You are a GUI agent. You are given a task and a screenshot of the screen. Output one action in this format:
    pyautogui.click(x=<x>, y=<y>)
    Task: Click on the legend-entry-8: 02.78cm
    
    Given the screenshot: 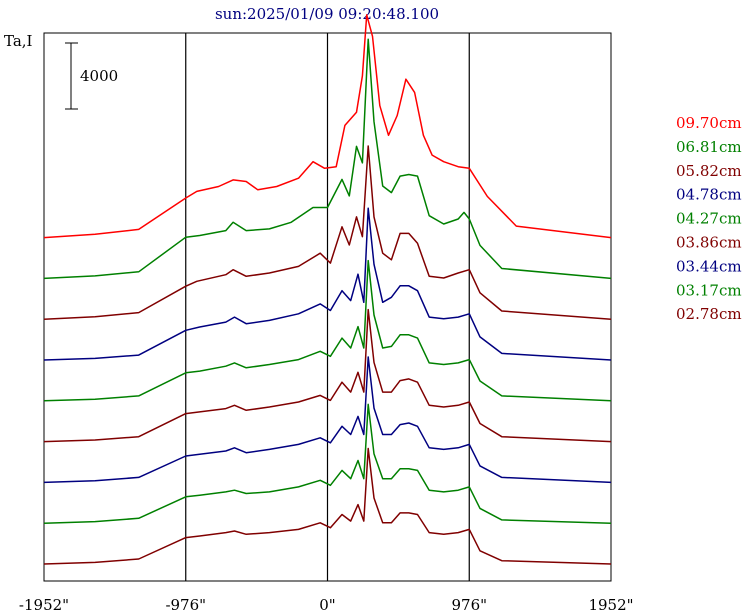 What is the action you would take?
    pyautogui.click(x=709, y=314)
    